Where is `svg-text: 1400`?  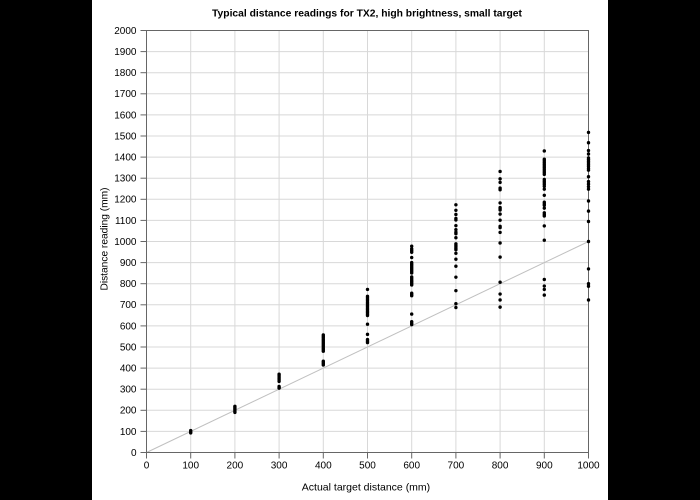 svg-text: 1400 is located at coordinates (125, 158).